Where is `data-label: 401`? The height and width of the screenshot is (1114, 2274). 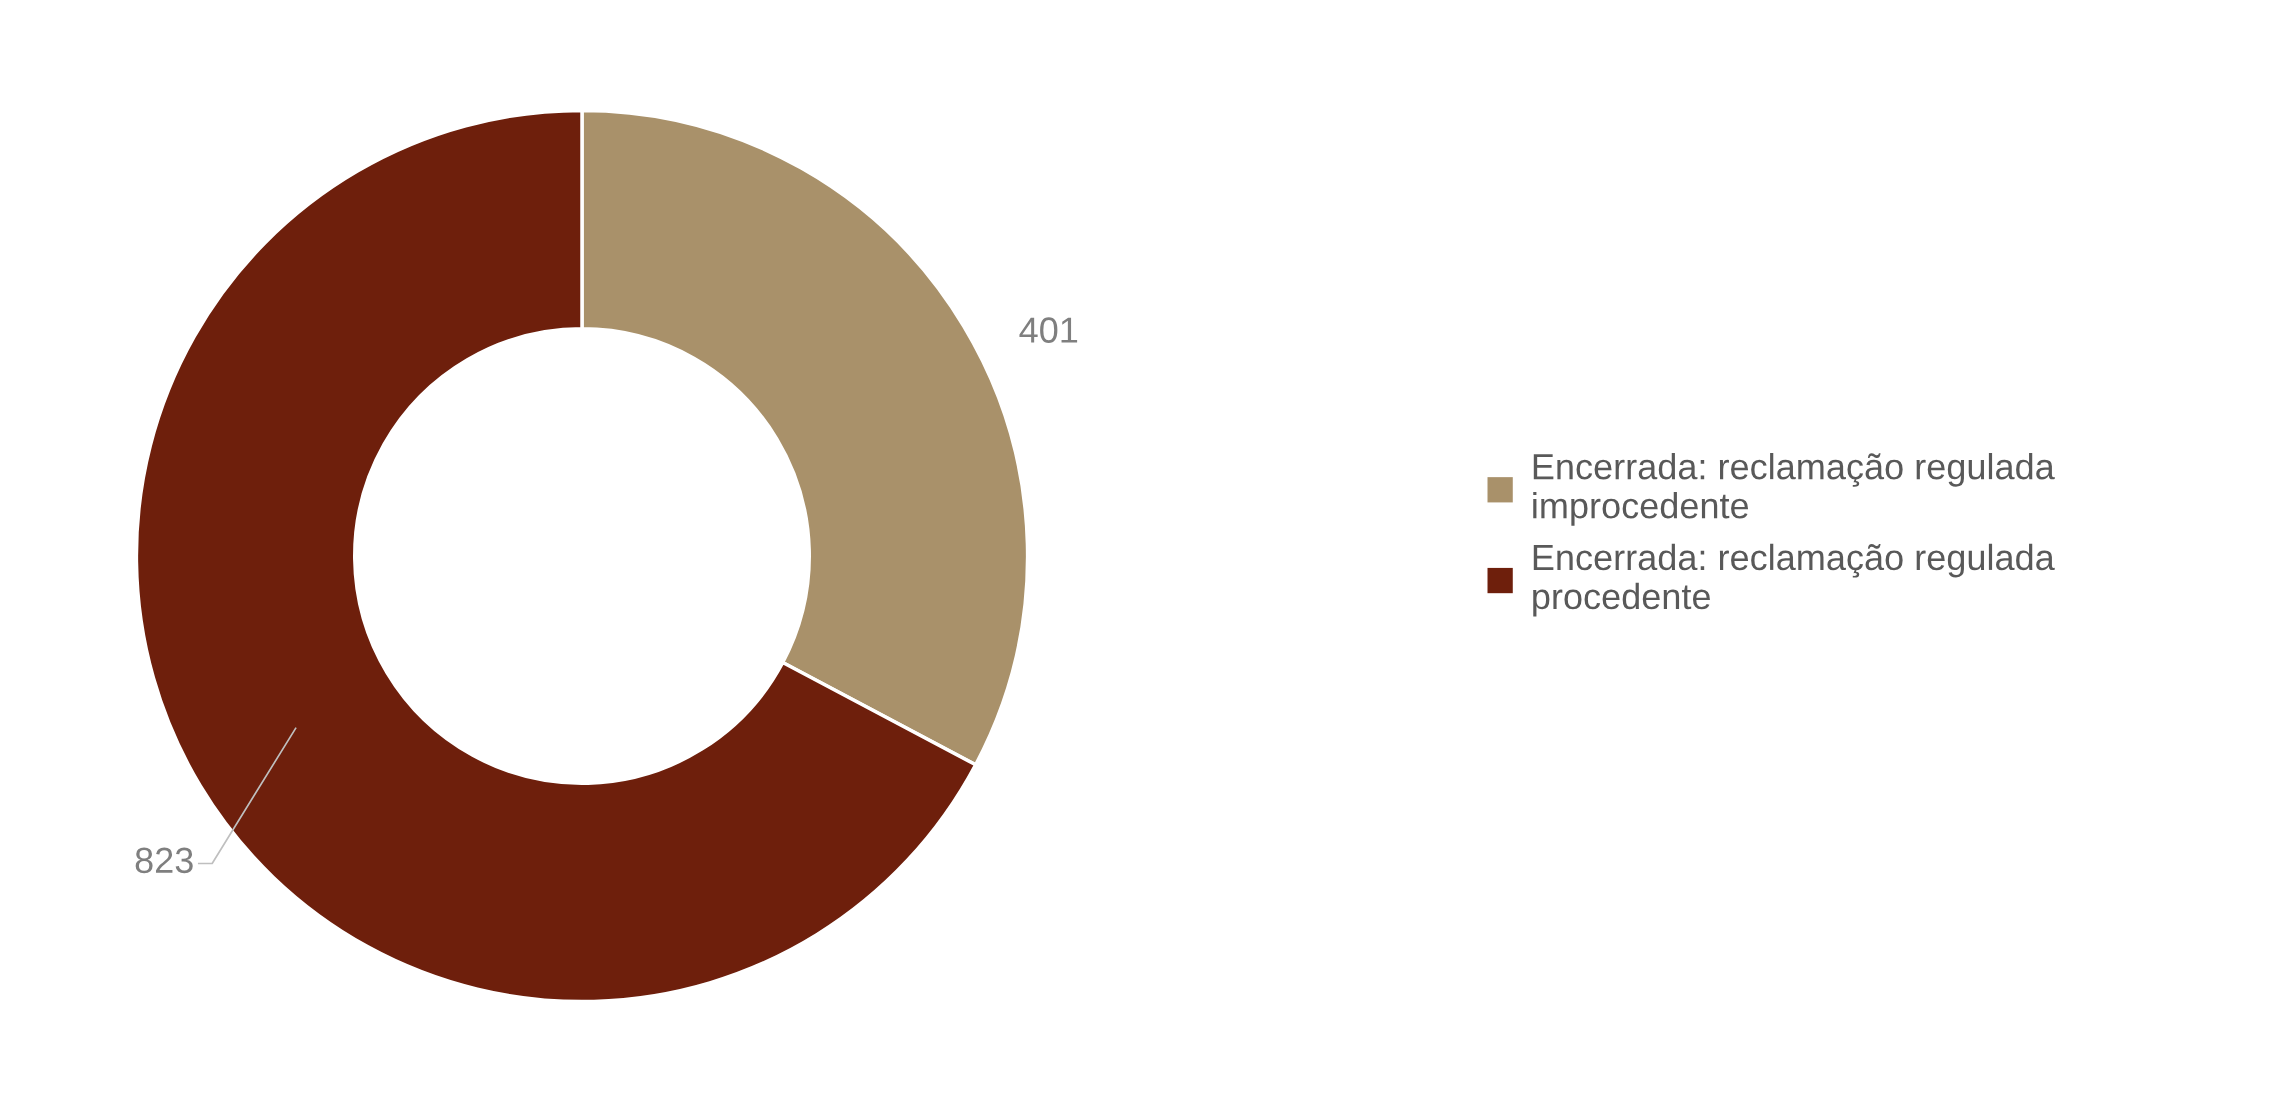
data-label: 401 is located at coordinates (1048, 330).